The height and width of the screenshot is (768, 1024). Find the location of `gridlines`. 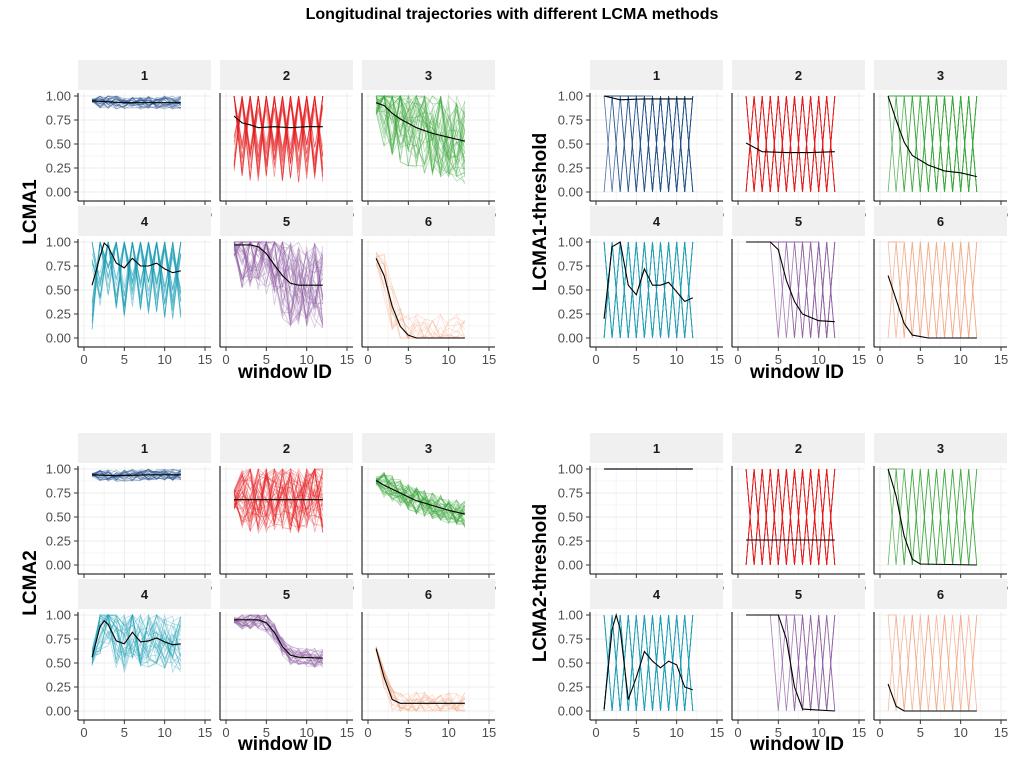

gridlines is located at coordinates (144, 666).